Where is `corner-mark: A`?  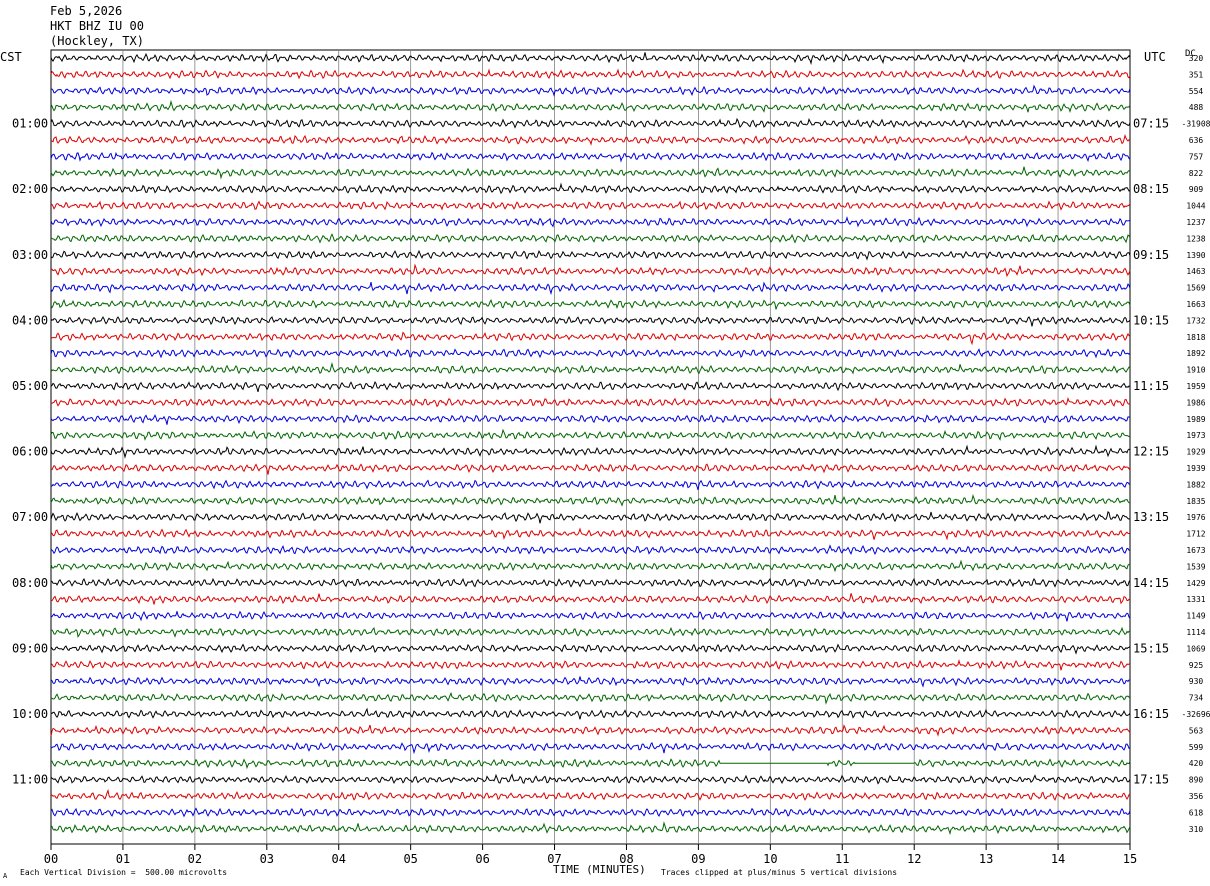
corner-mark: A is located at coordinates (5, 876).